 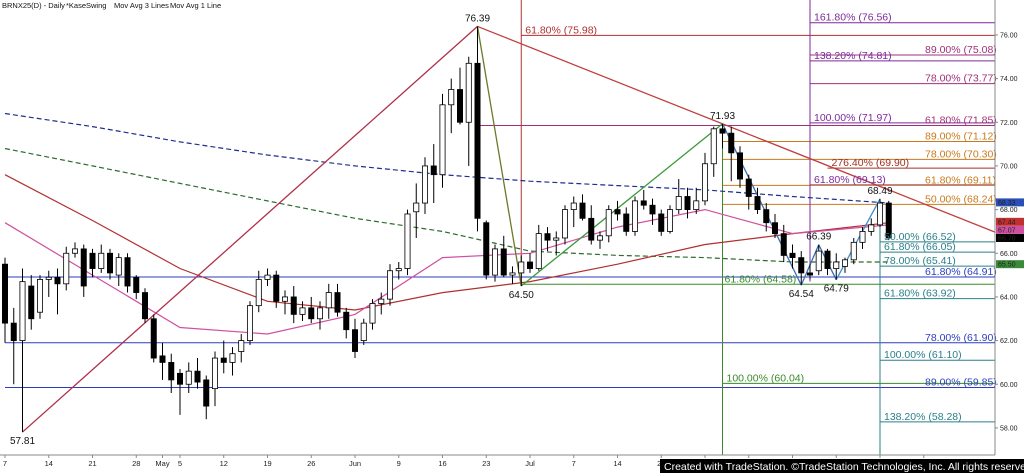 What do you see at coordinates (818, 237) in the screenshot?
I see `price-label: 66.39` at bounding box center [818, 237].